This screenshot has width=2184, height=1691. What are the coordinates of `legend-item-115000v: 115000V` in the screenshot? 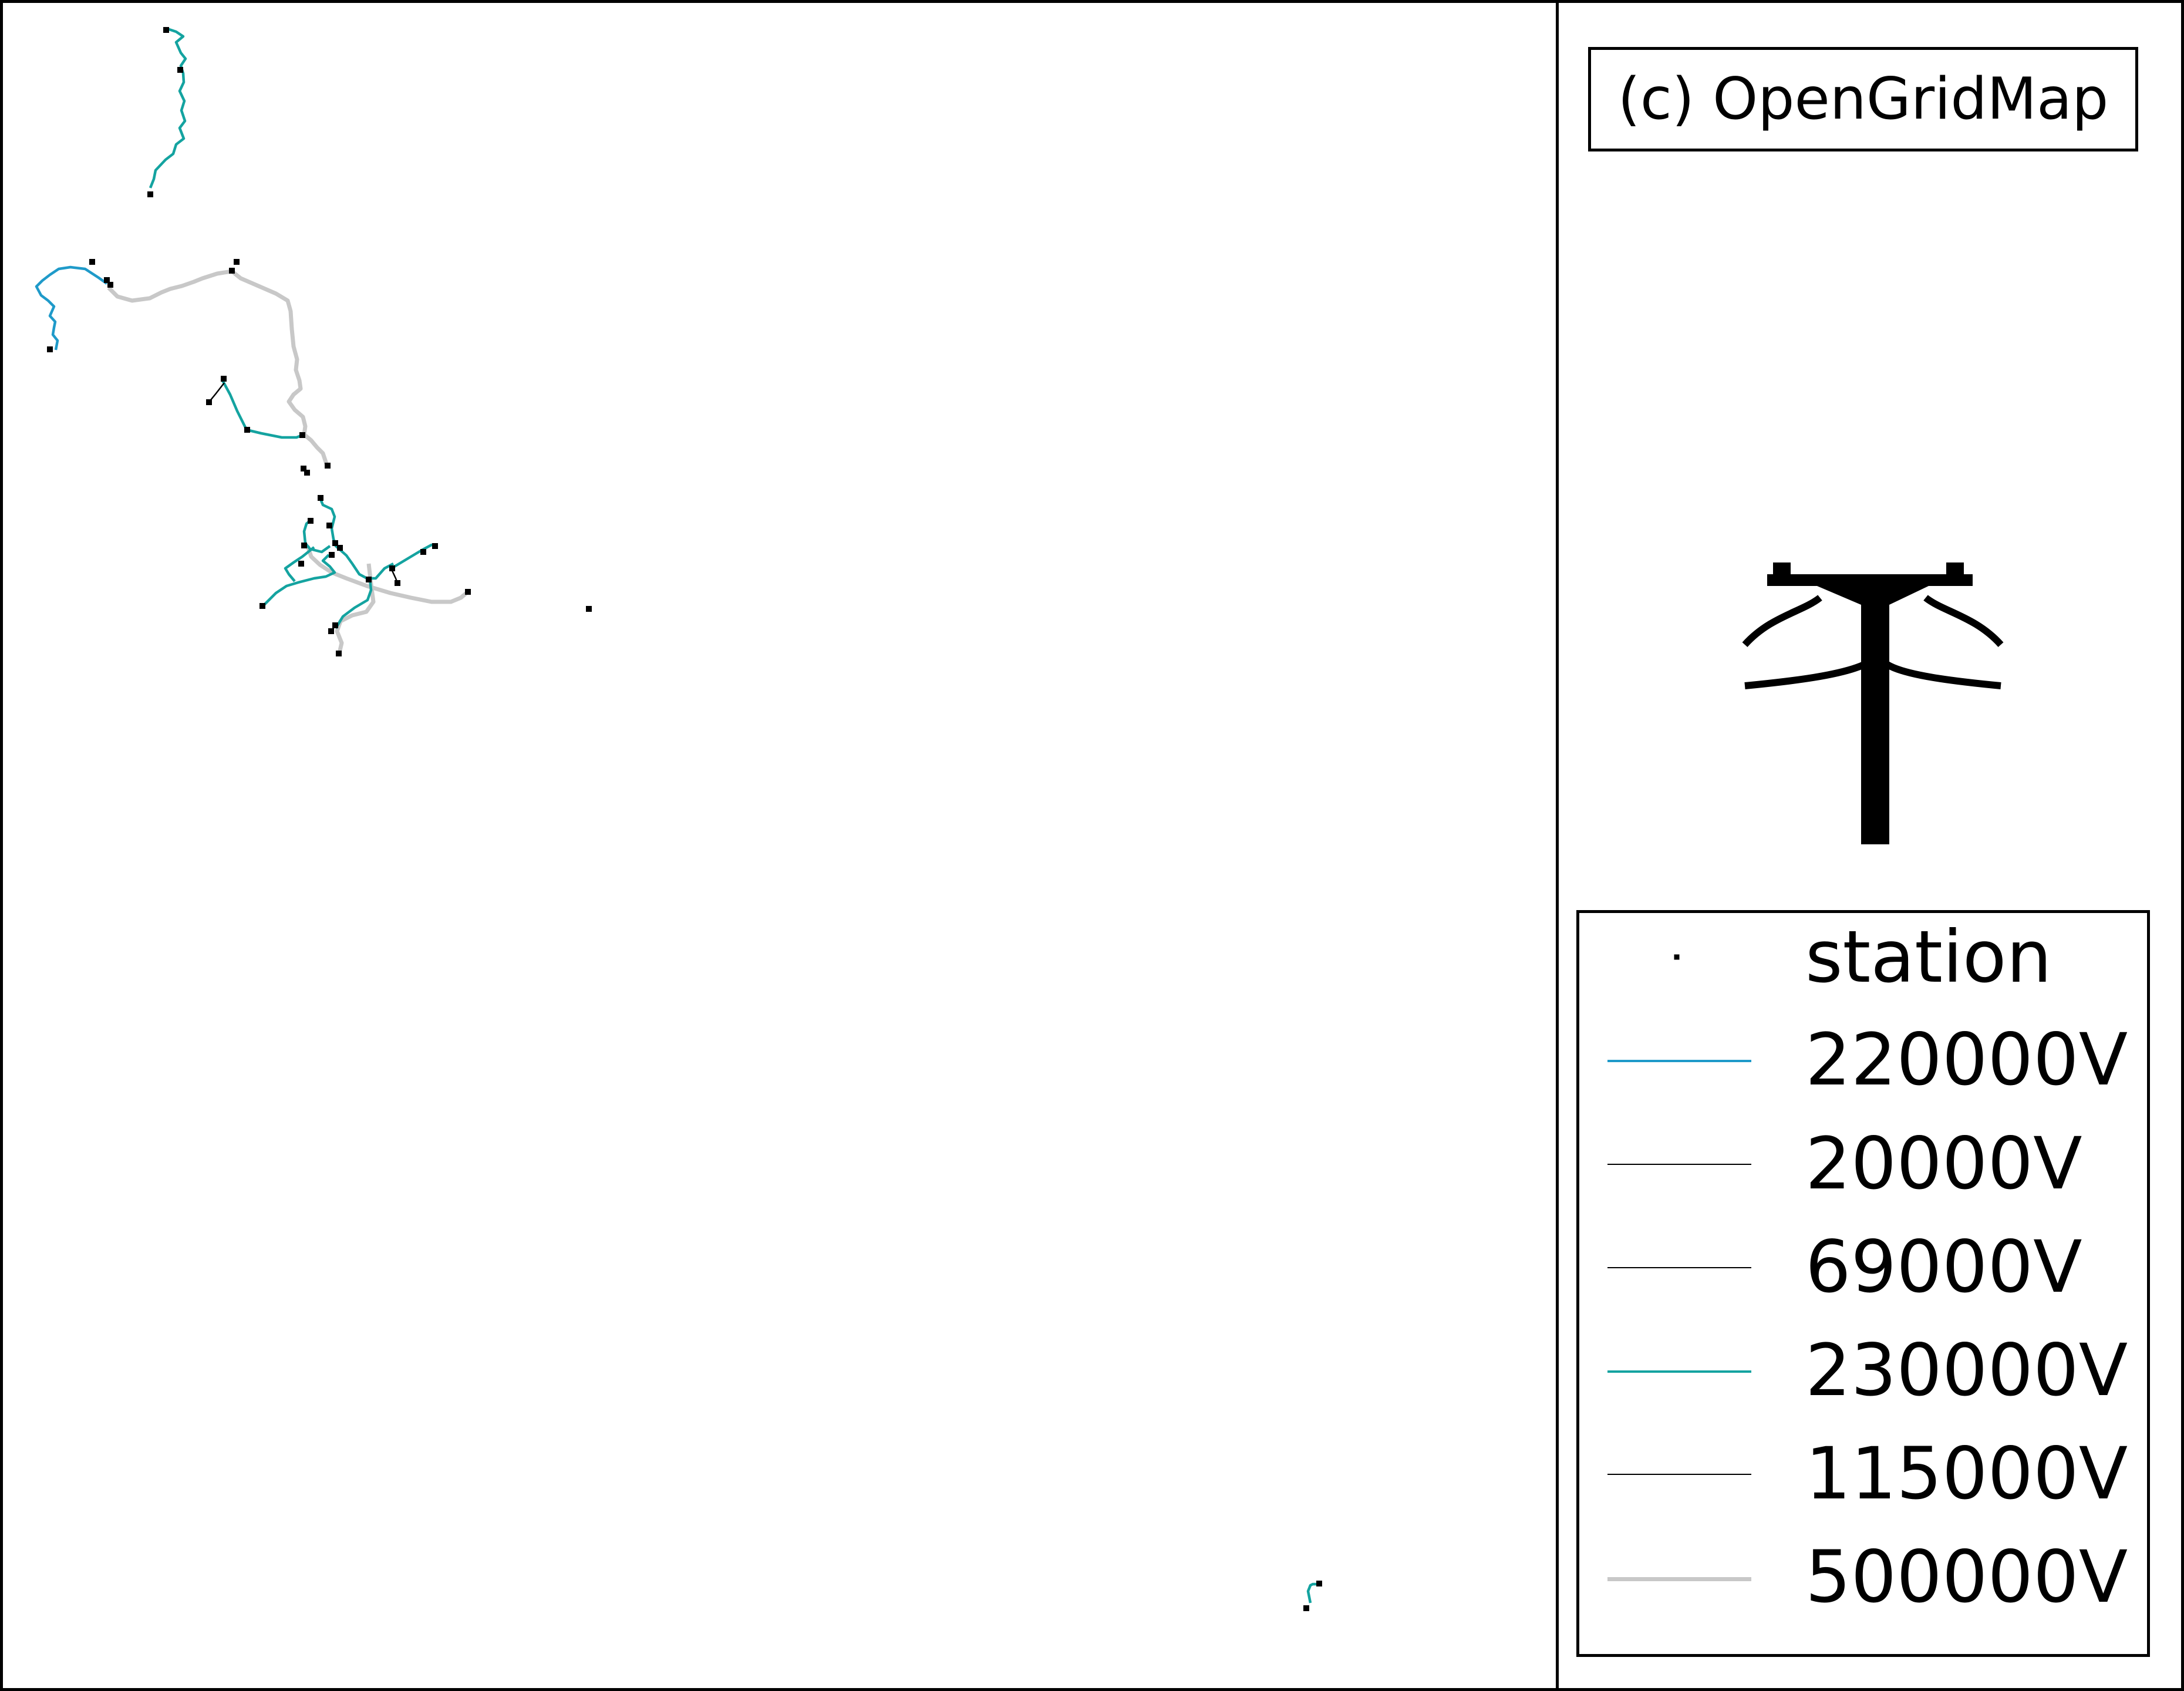 It's located at (1863, 1474).